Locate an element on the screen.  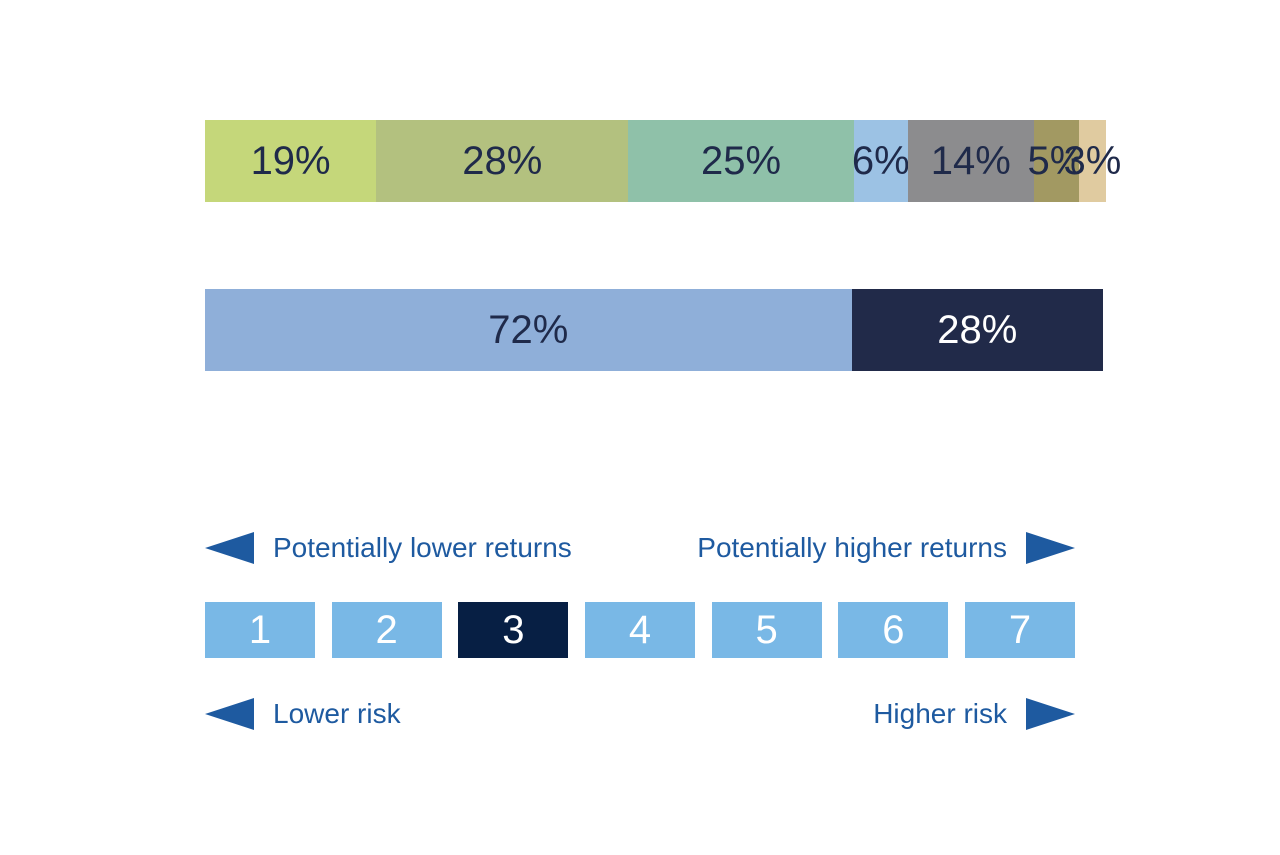
bar-segment: 3% is located at coordinates (1092, 161).